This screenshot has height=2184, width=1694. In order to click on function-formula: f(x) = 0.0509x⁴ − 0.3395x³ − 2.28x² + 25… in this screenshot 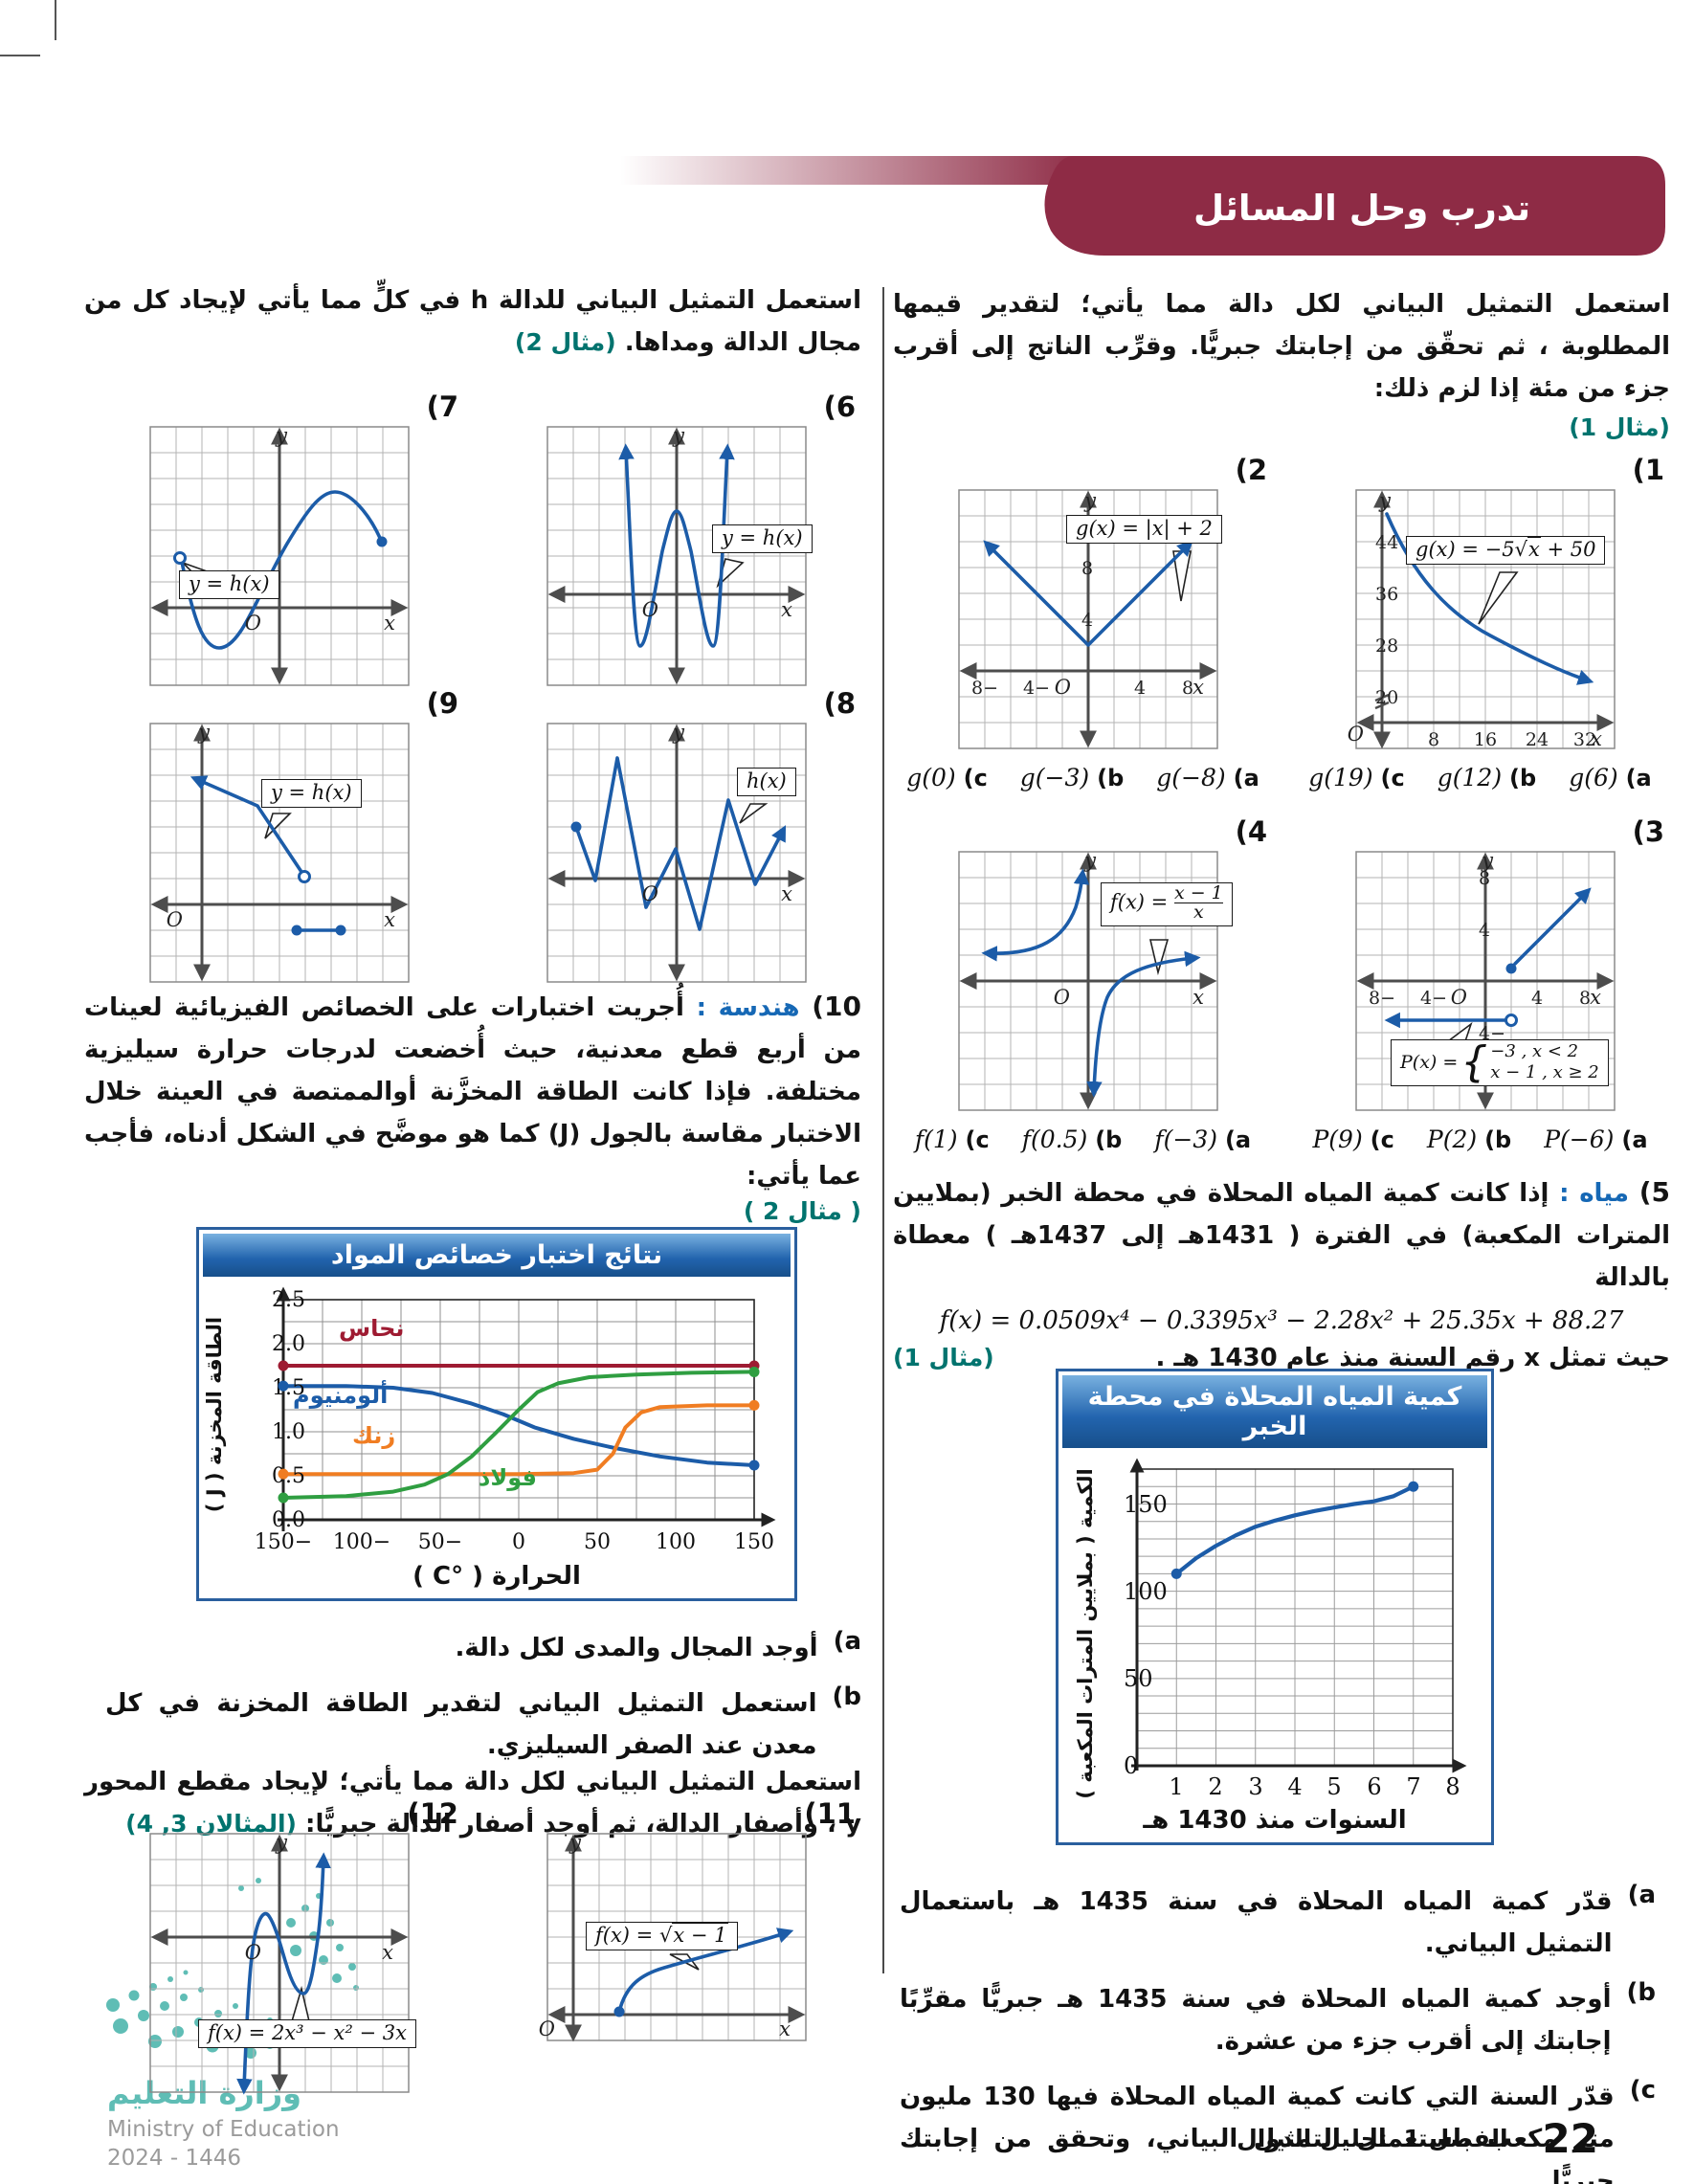, I will do `click(1281, 1321)`.